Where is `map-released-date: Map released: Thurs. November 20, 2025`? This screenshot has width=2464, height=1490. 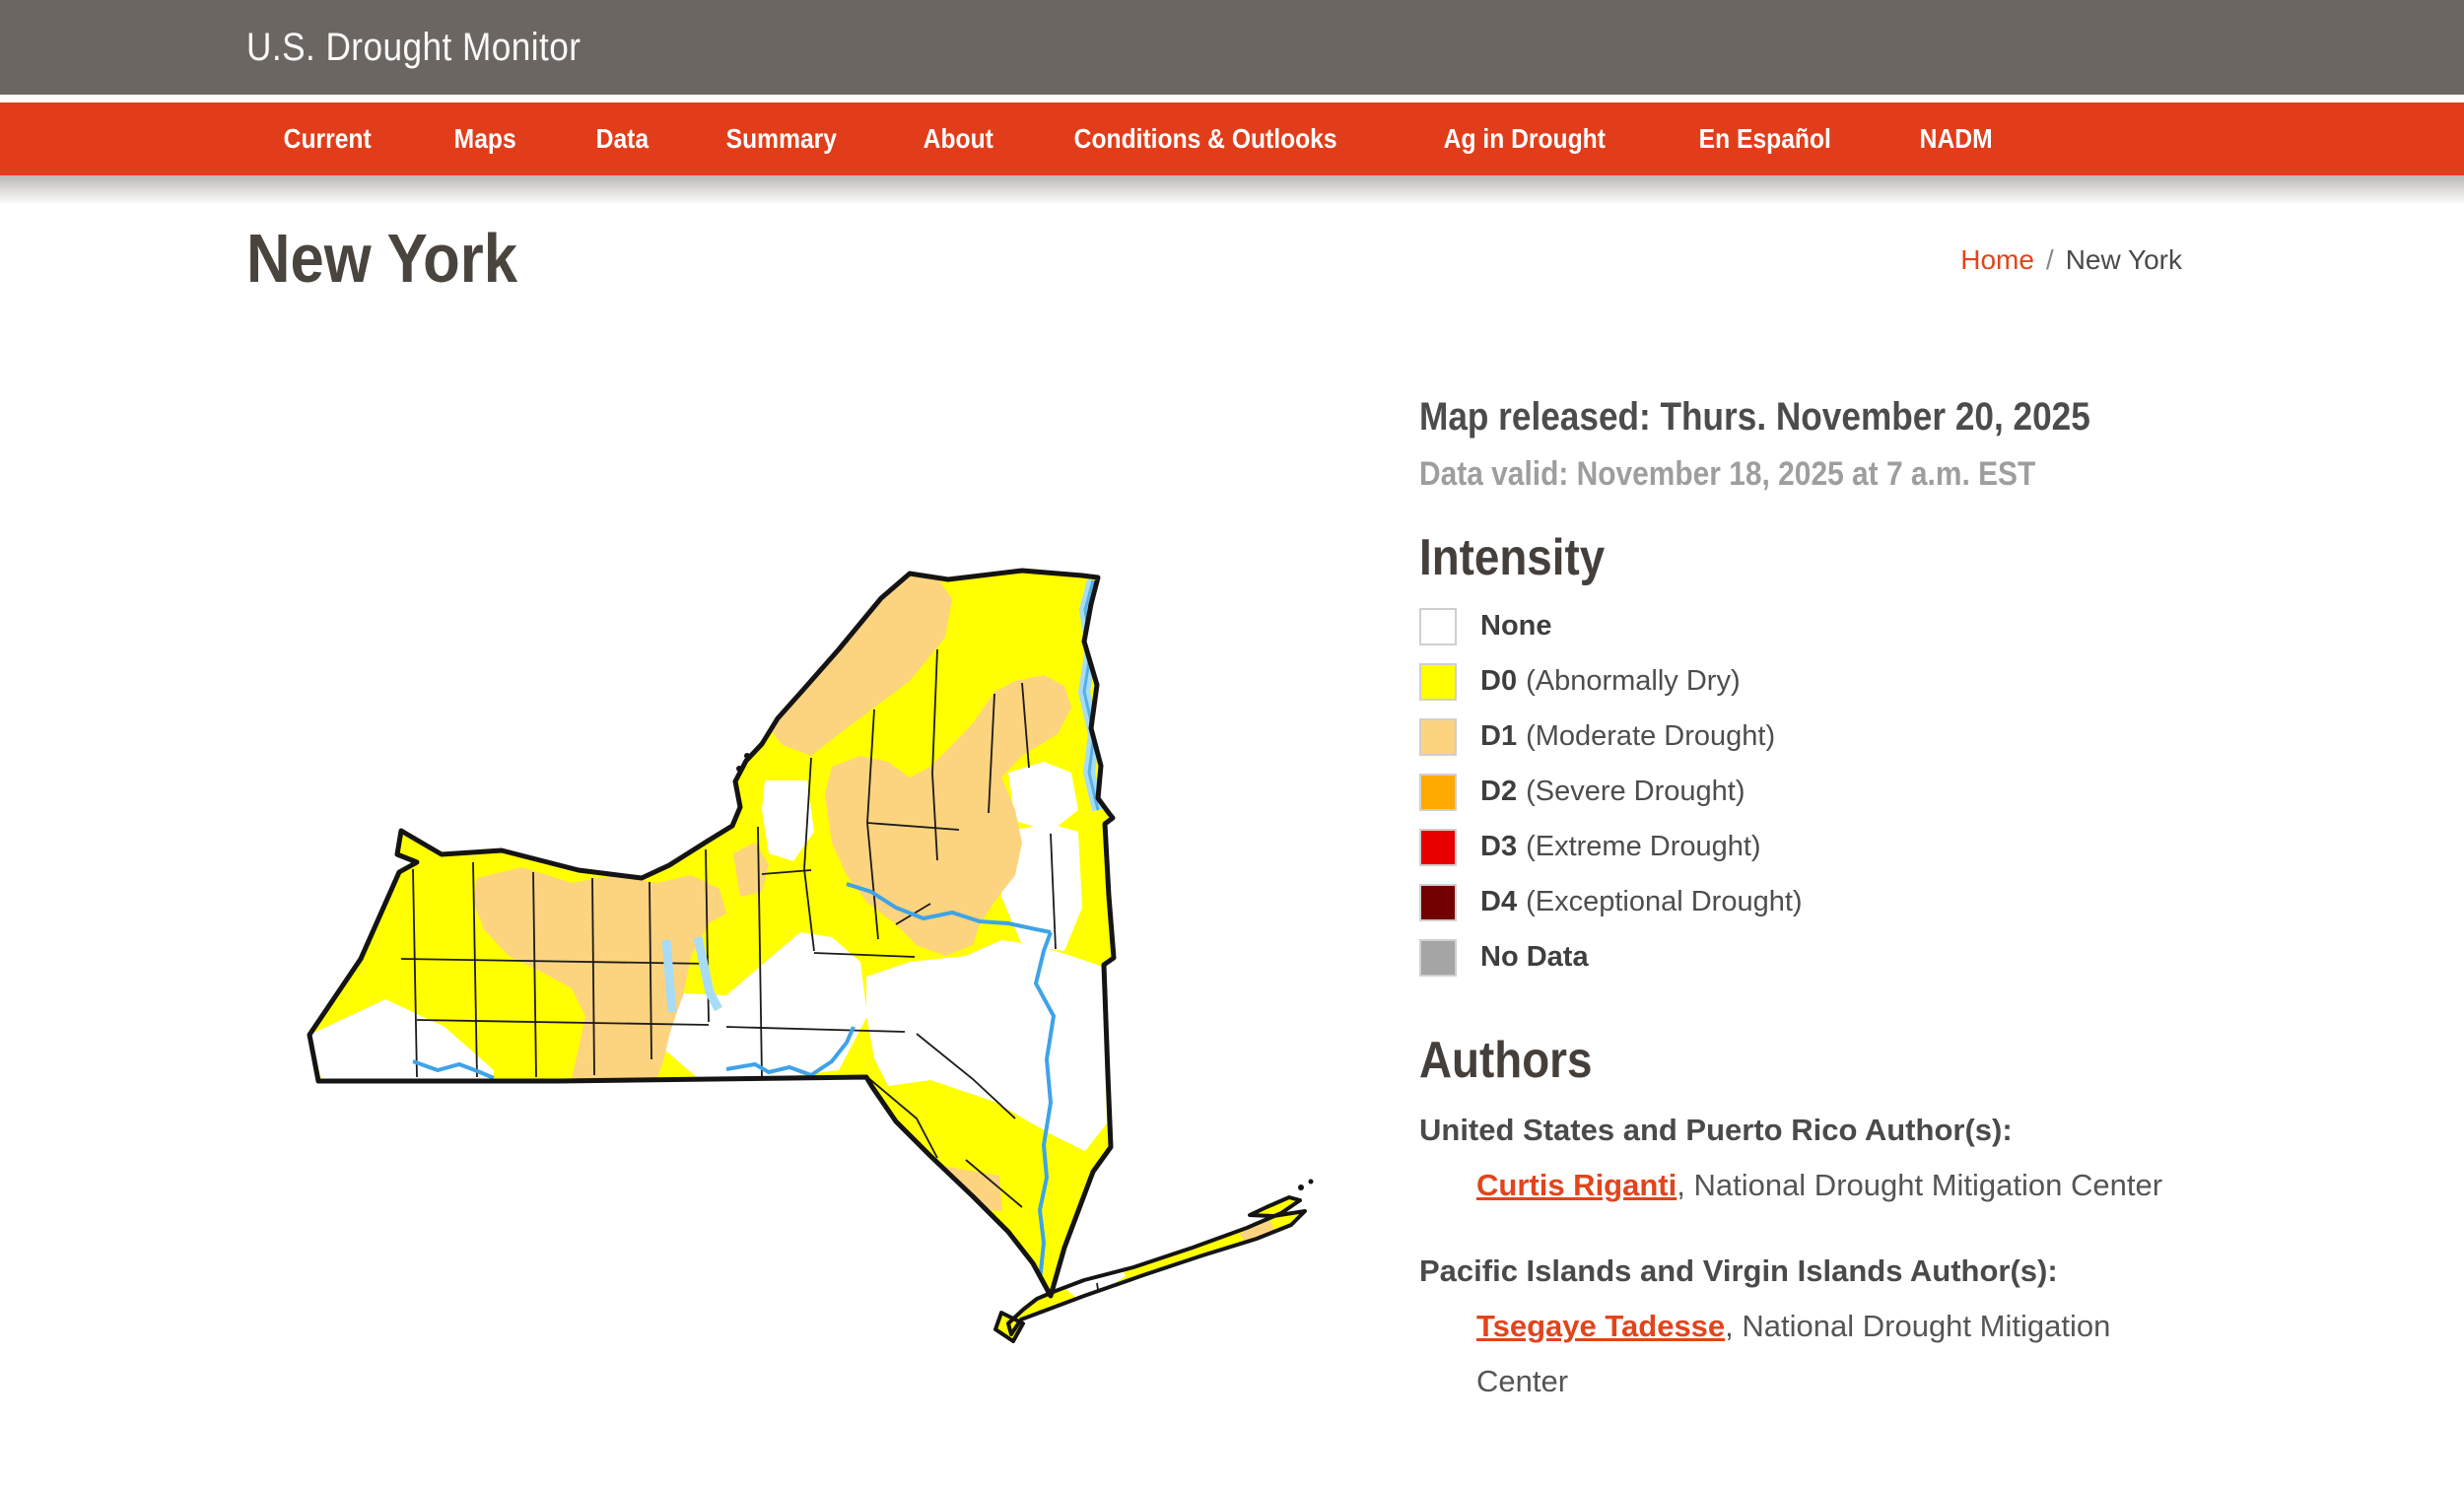
map-released-date: Map released: Thurs. November 20, 2025 is located at coordinates (1754, 417).